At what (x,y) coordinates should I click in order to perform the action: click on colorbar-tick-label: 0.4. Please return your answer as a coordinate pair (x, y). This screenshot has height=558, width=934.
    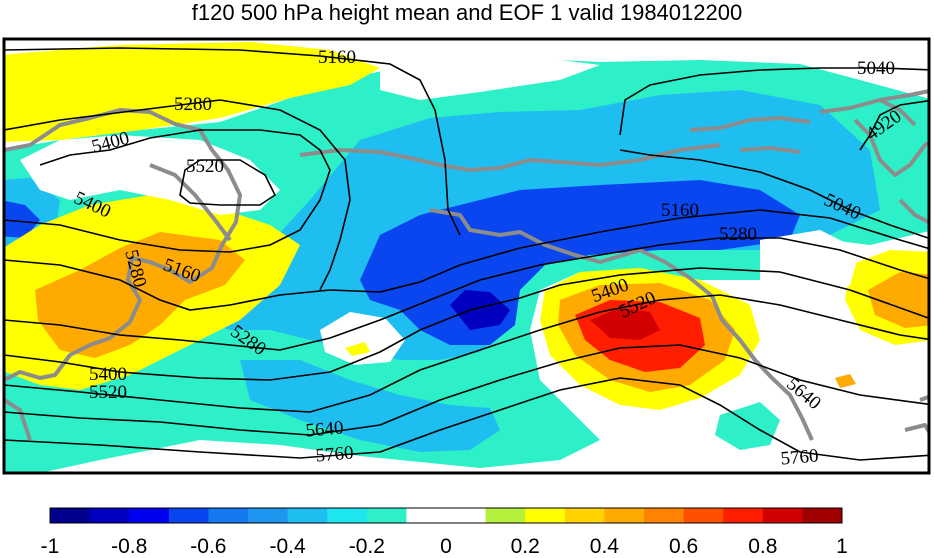
    Looking at the image, I should click on (605, 546).